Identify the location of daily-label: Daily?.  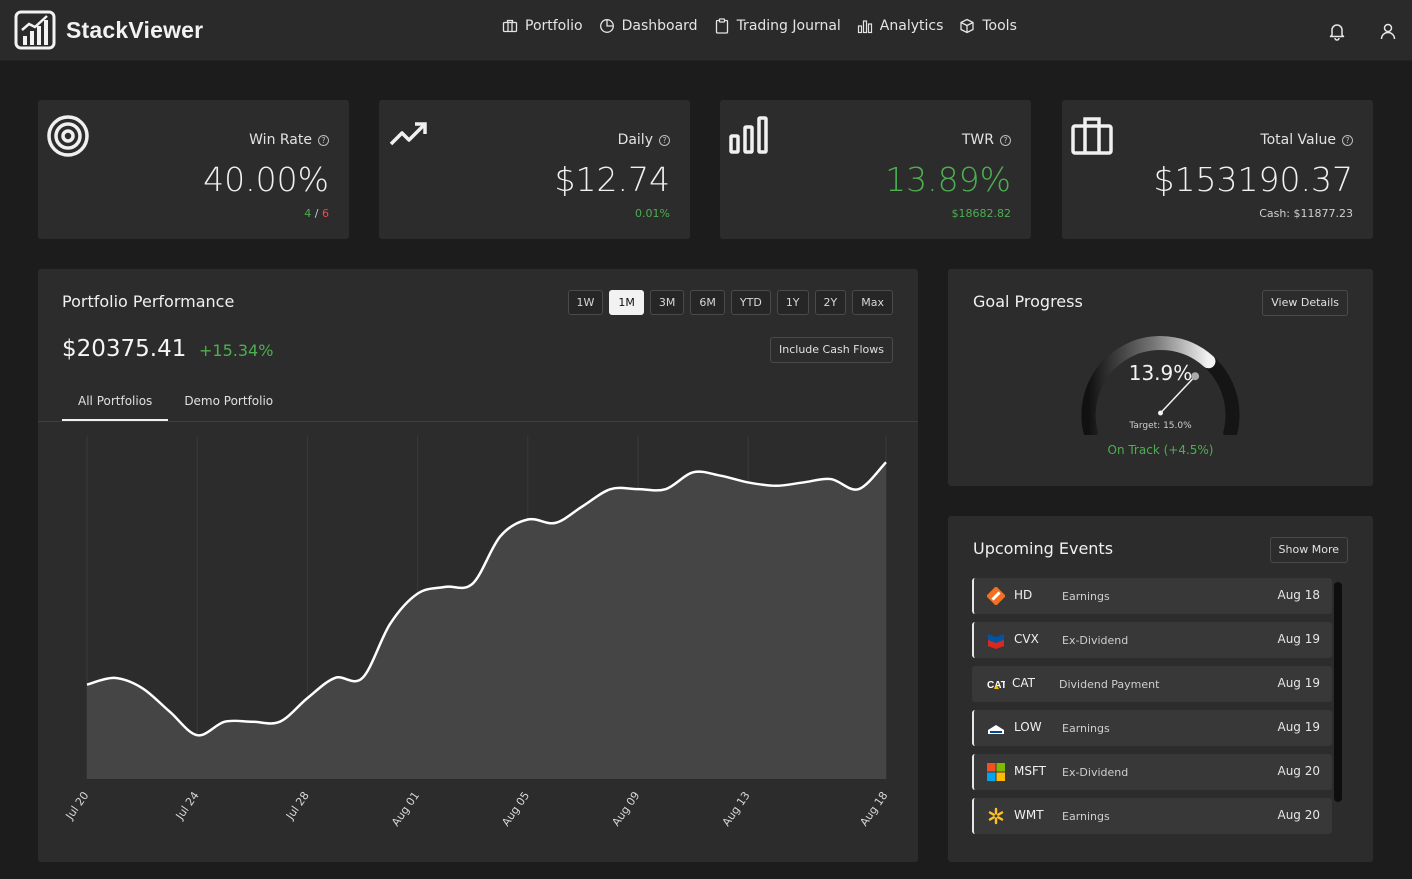
(644, 140).